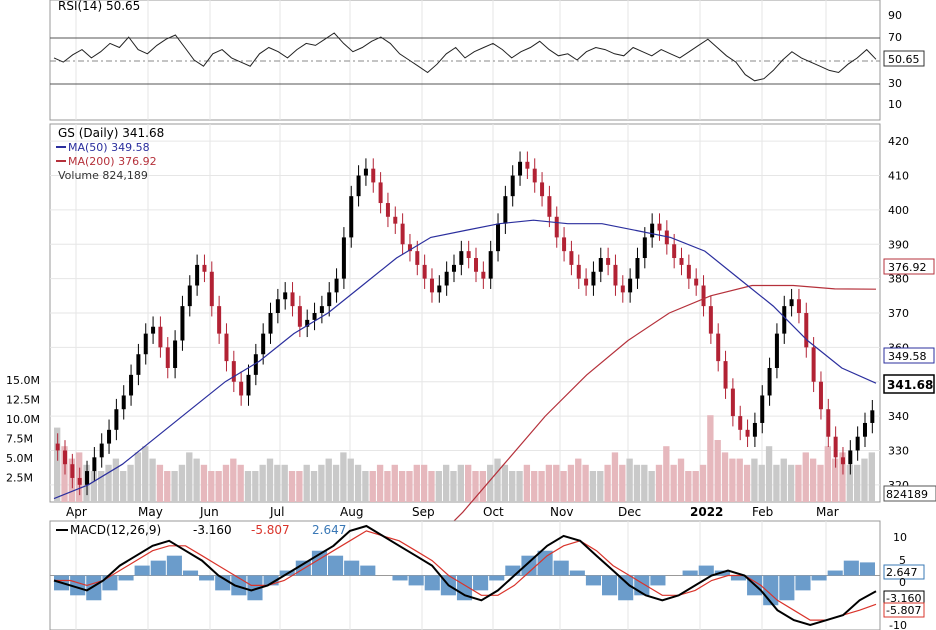 This screenshot has height=630, width=936. I want to click on x-tick-label: Aug, so click(351, 512).